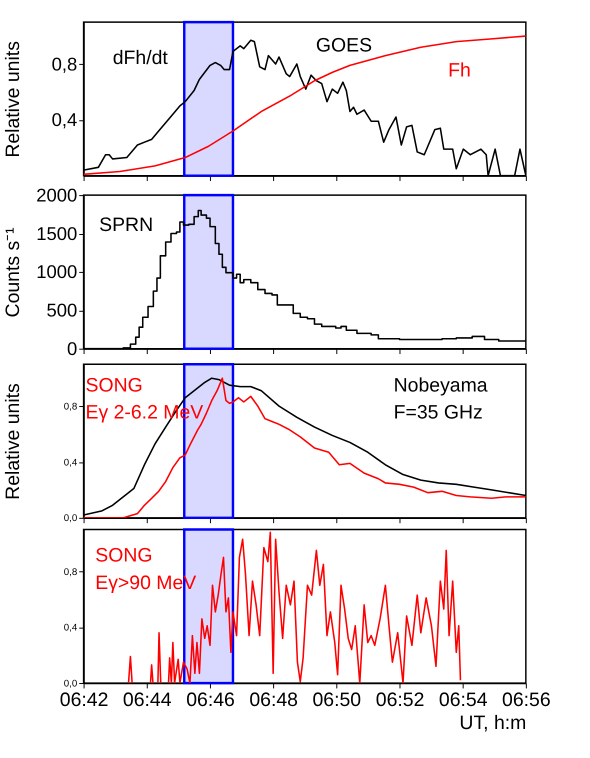 The width and height of the screenshot is (590, 758). I want to click on y-tick-label: 0, so click(72, 349).